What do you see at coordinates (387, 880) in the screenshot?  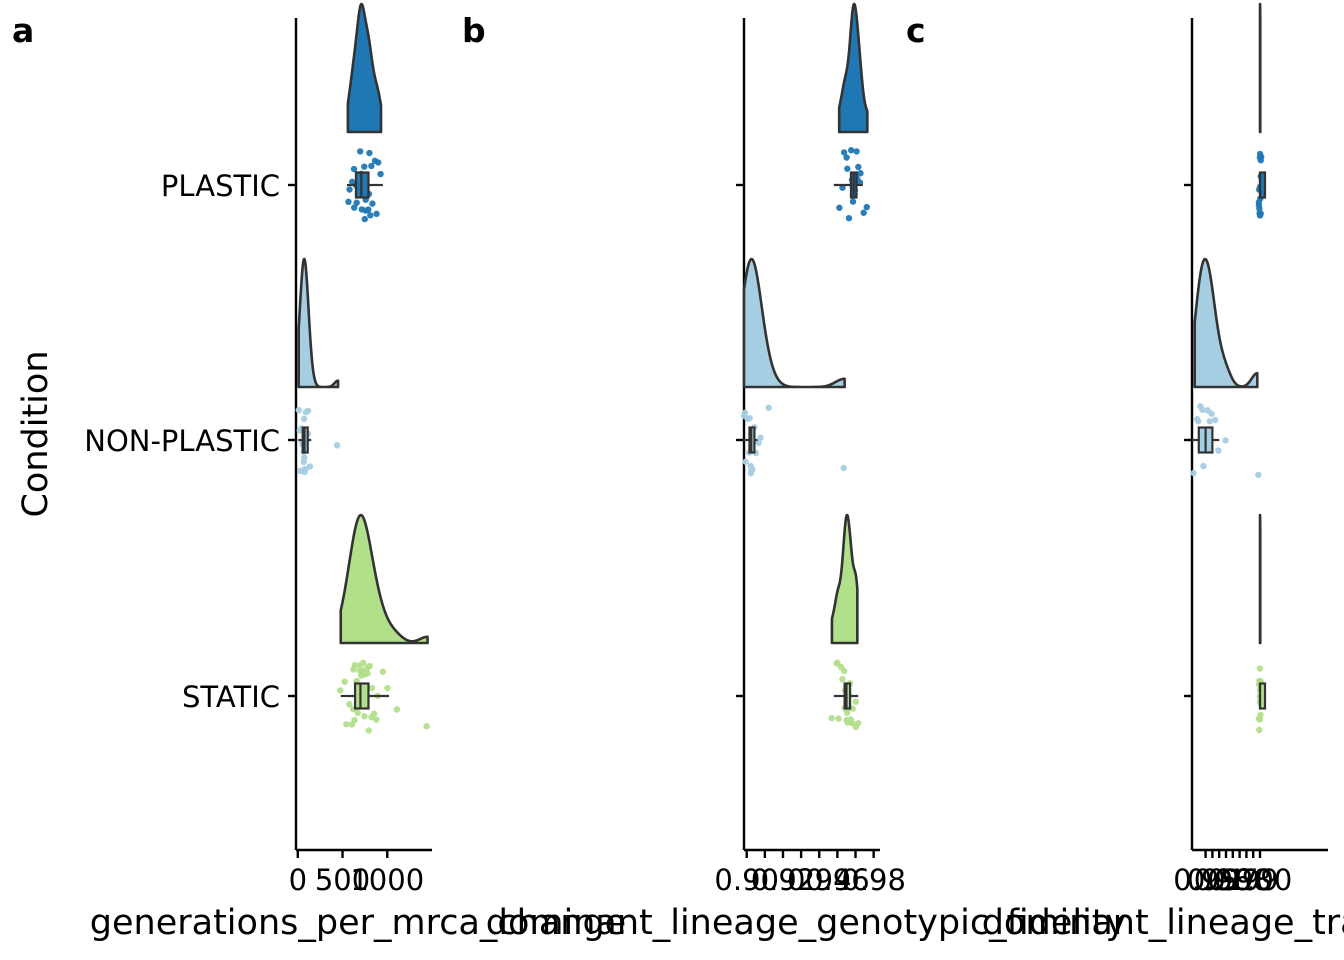 I see `x-tick-label: 1000` at bounding box center [387, 880].